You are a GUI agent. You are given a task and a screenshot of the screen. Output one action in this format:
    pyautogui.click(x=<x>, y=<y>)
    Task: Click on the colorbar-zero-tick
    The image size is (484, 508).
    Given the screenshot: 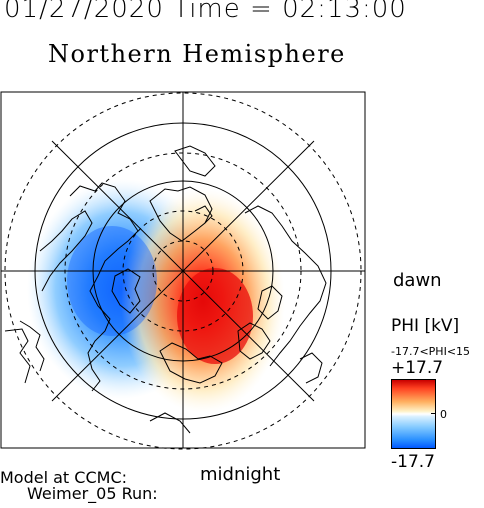 What is the action you would take?
    pyautogui.click(x=433, y=413)
    